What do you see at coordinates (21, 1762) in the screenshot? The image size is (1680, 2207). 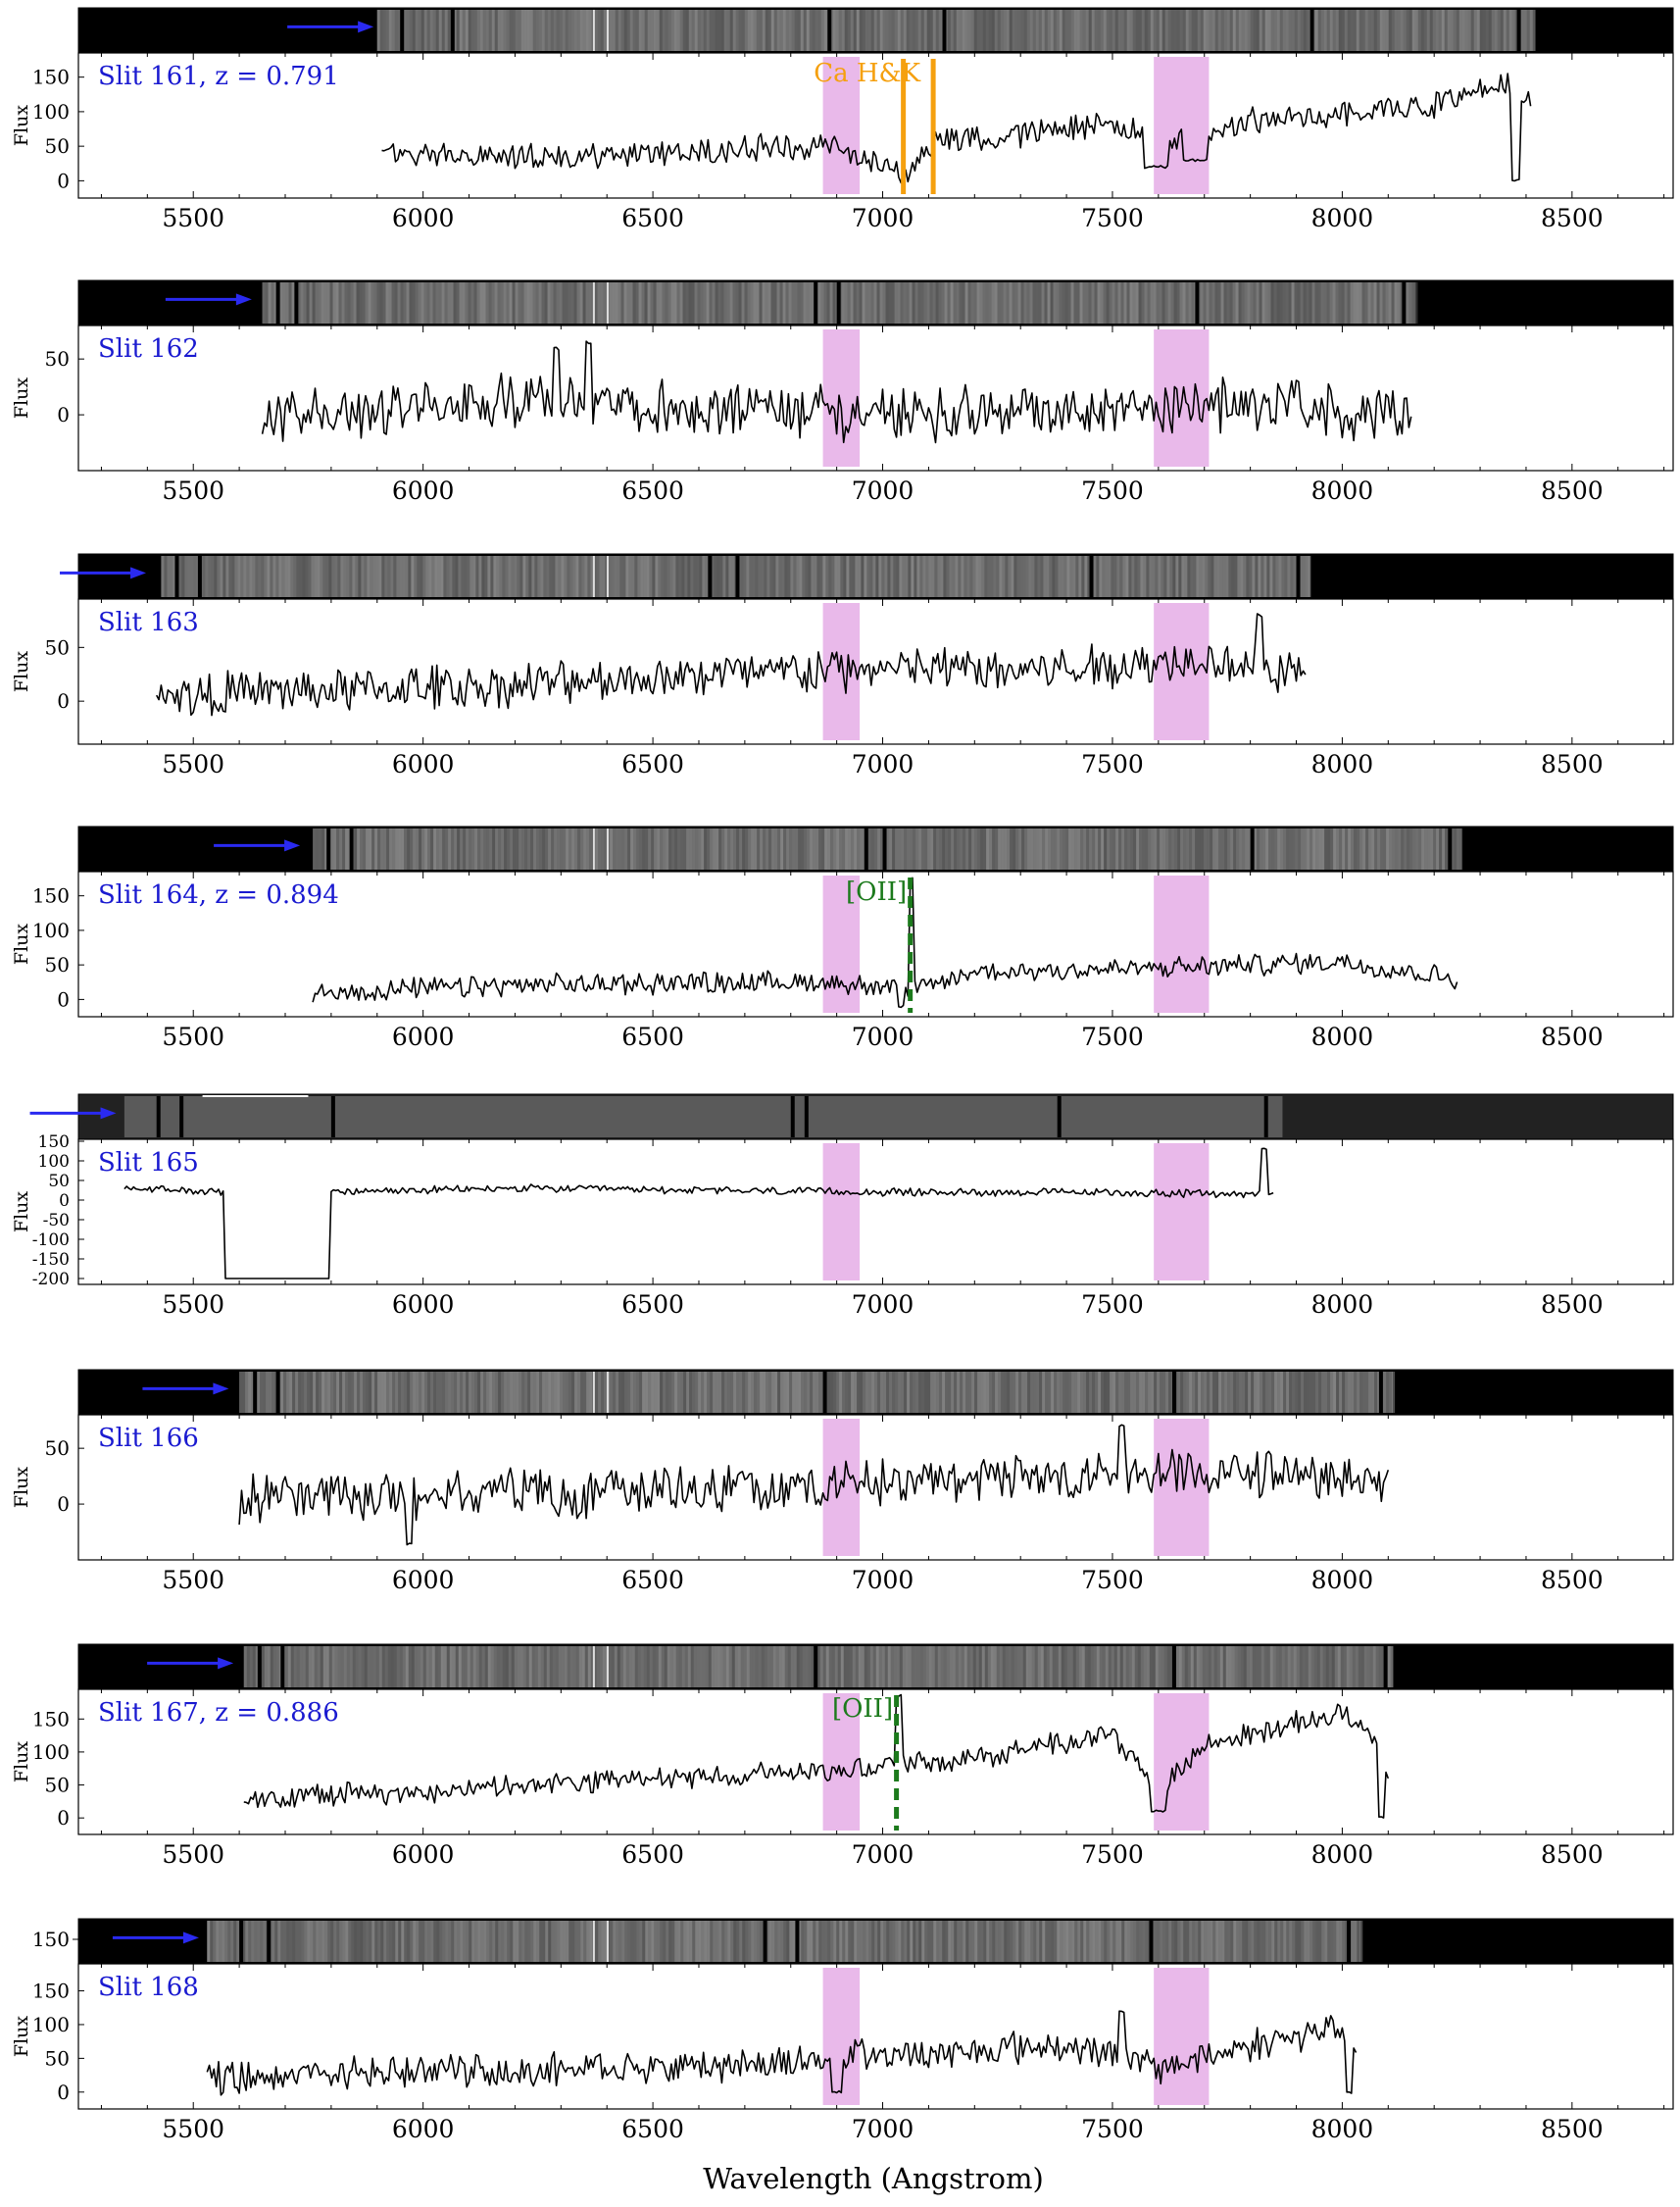 I see `y-axis-title: Flux` at bounding box center [21, 1762].